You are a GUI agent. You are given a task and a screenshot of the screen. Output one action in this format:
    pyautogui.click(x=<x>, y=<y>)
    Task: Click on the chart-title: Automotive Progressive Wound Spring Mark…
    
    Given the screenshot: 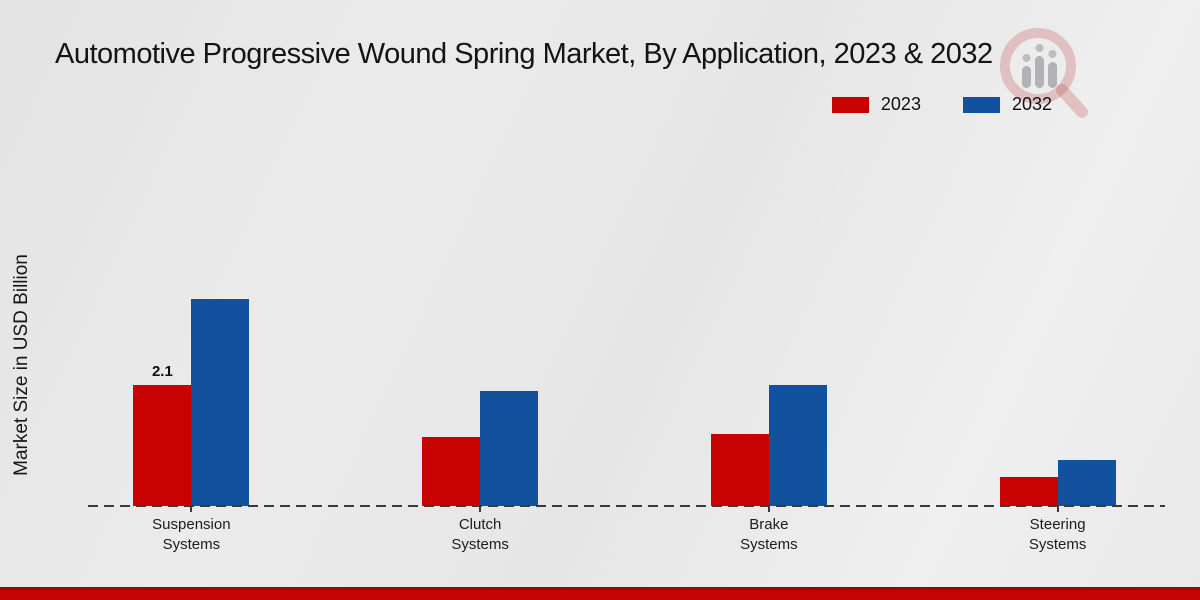 What is the action you would take?
    pyautogui.click(x=524, y=54)
    